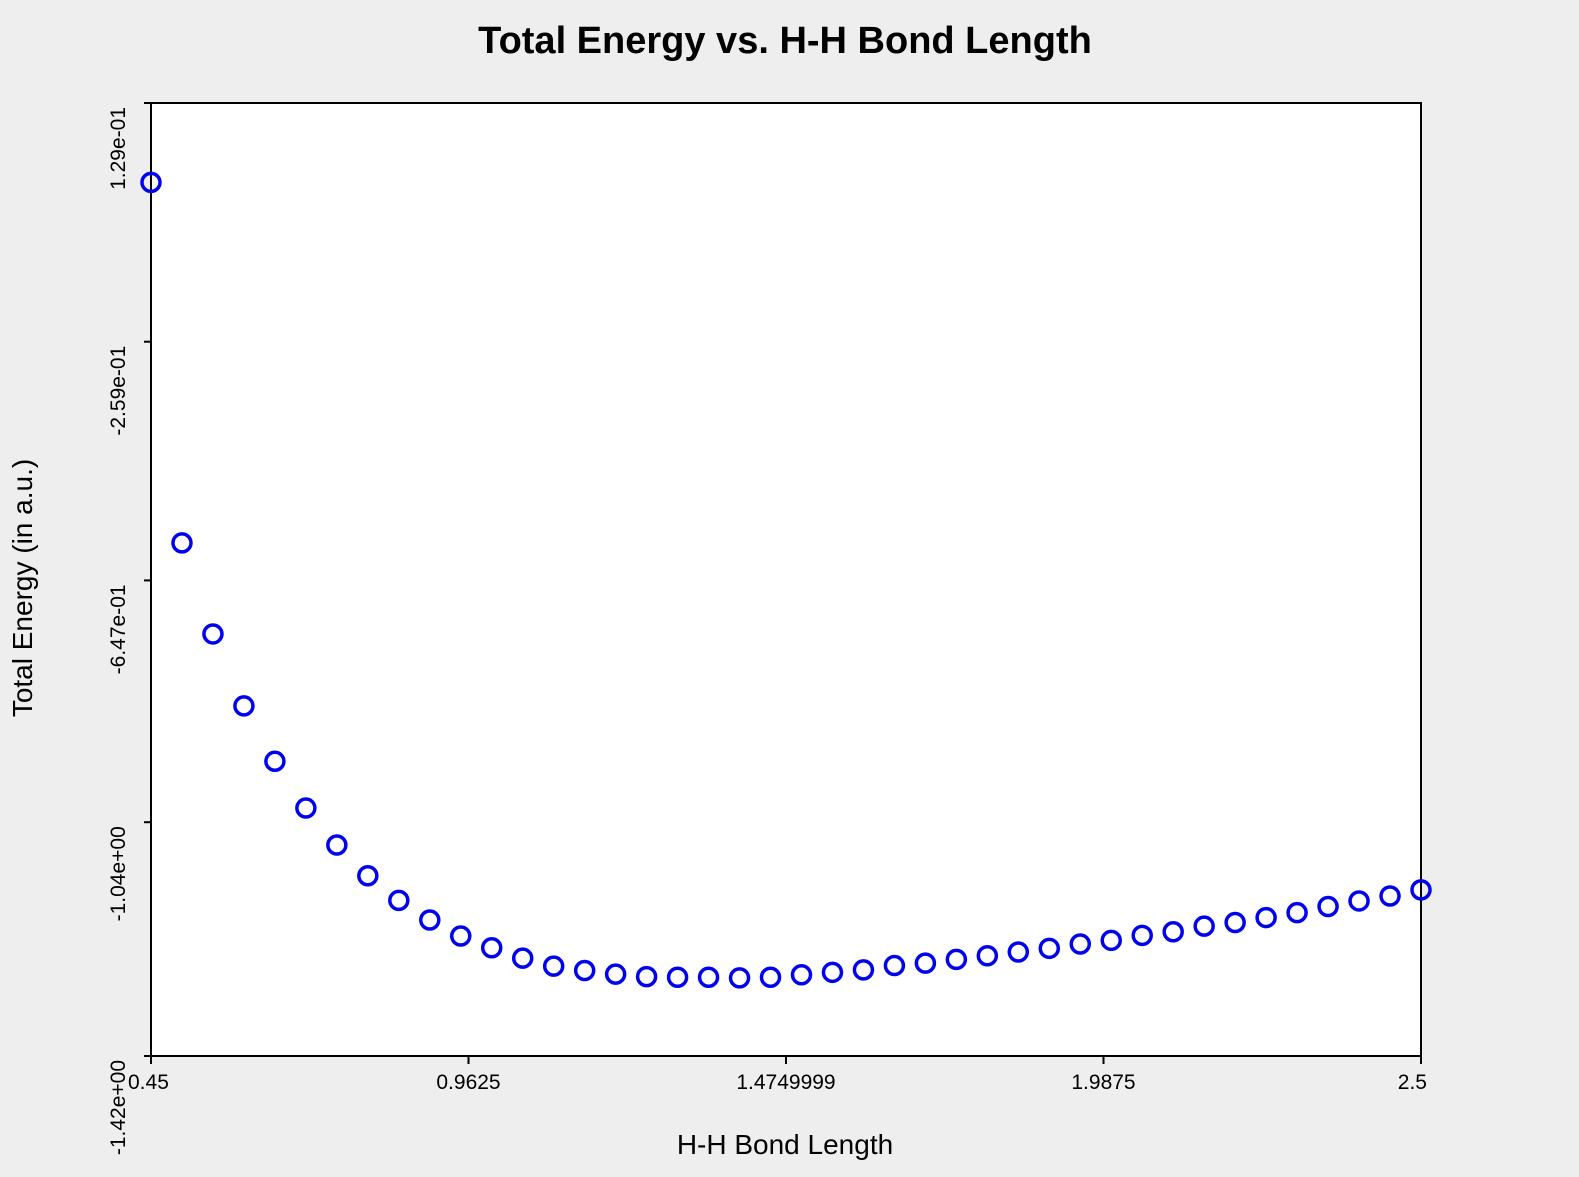  What do you see at coordinates (118, 1107) in the screenshot?
I see `y-tick-label: -1.42e+00` at bounding box center [118, 1107].